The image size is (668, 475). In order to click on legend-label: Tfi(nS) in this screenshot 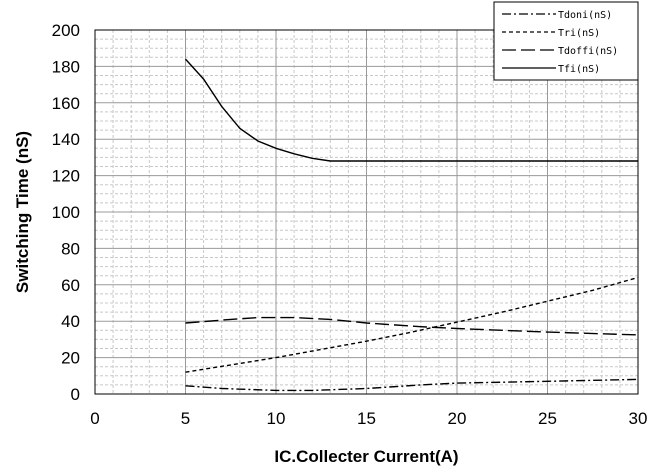, I will do `click(579, 69)`.